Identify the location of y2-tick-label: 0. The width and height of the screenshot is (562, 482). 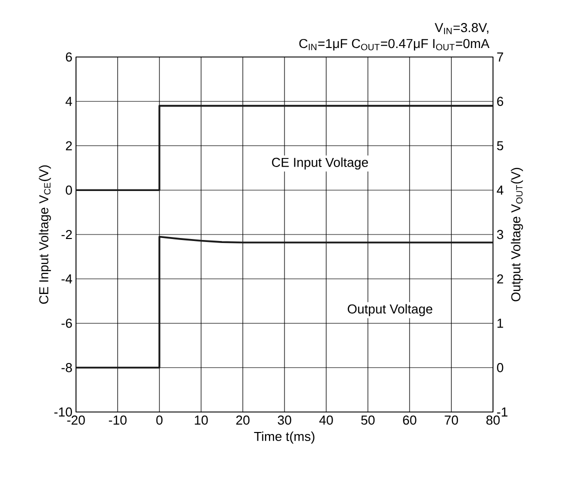
(500, 367).